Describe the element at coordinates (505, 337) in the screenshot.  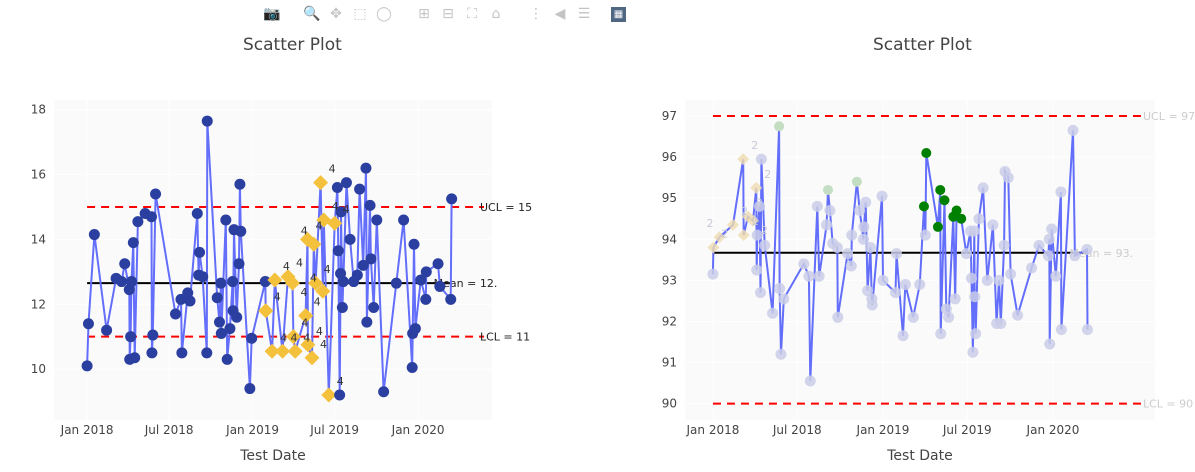
I see `lcl-label: LCL = 11` at that location.